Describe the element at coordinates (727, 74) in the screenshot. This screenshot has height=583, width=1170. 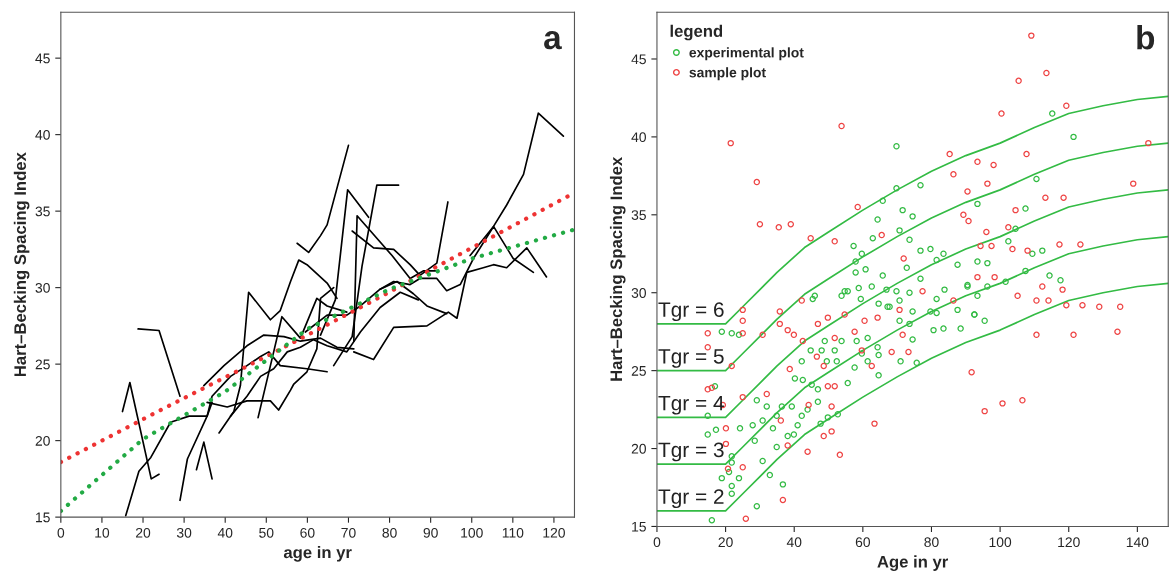
I see `legend-label: sample plot` at that location.